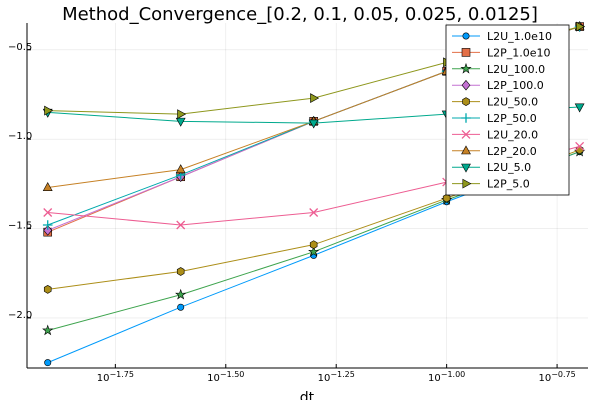 The height and width of the screenshot is (400, 600). Describe the element at coordinates (519, 52) in the screenshot. I see `legend-label: L2P_1.0e10` at that location.